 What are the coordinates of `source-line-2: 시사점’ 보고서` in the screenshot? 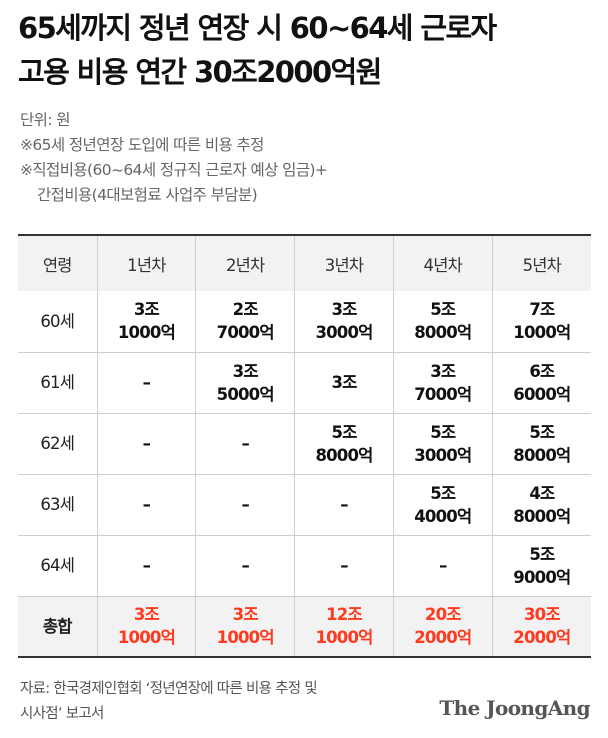 It's located at (62, 714).